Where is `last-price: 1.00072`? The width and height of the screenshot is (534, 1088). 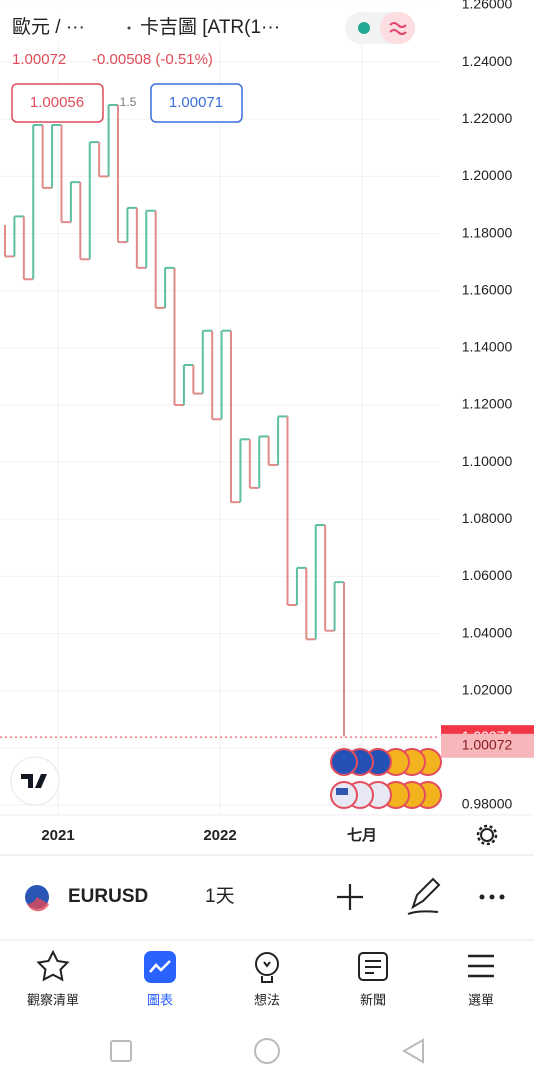
last-price: 1.00072 is located at coordinates (39, 59).